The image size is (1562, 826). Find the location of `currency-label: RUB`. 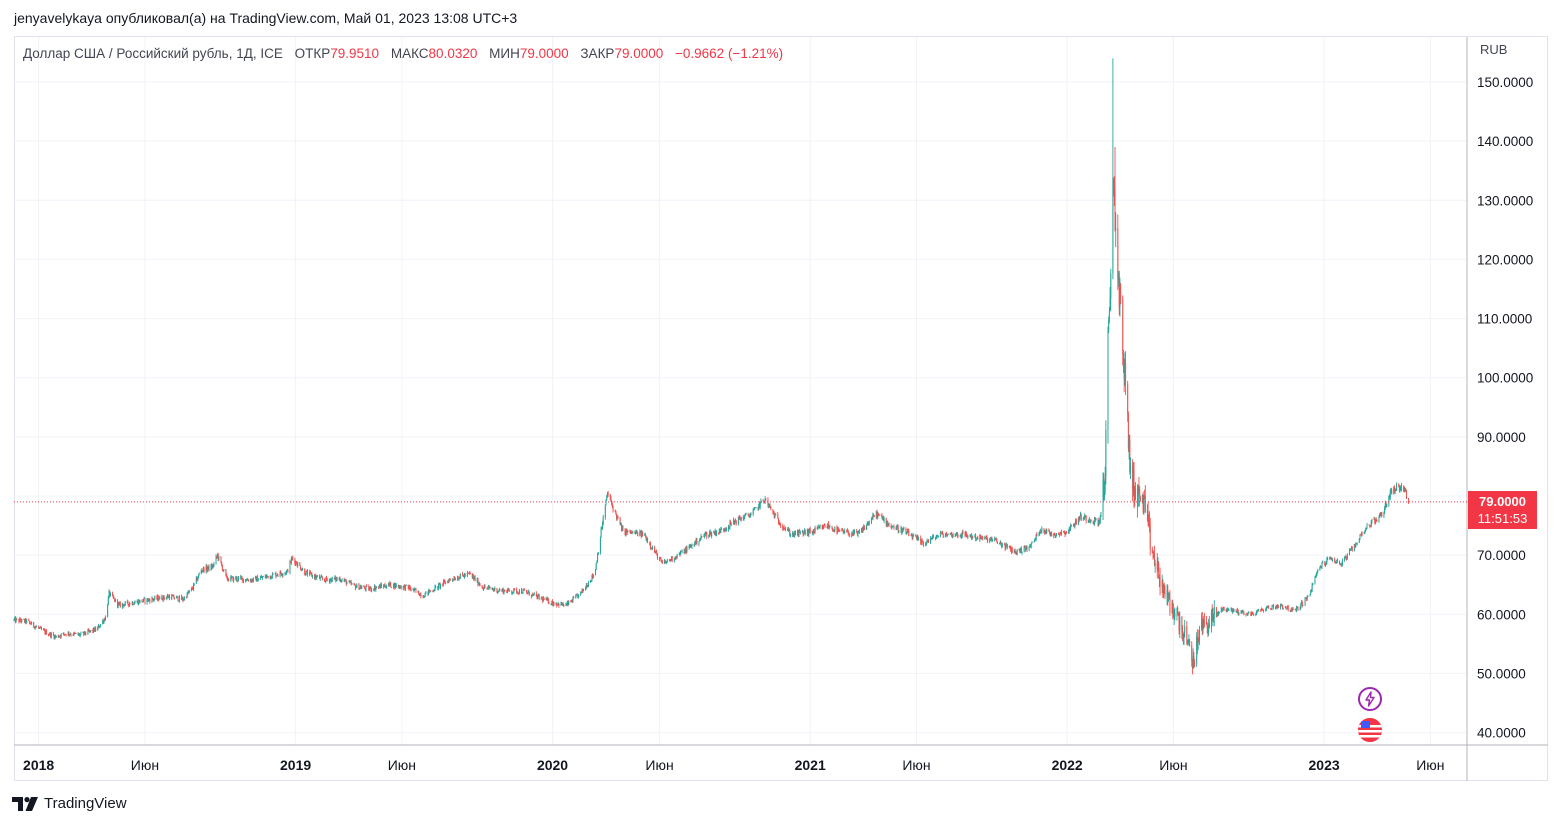

currency-label: RUB is located at coordinates (1494, 49).